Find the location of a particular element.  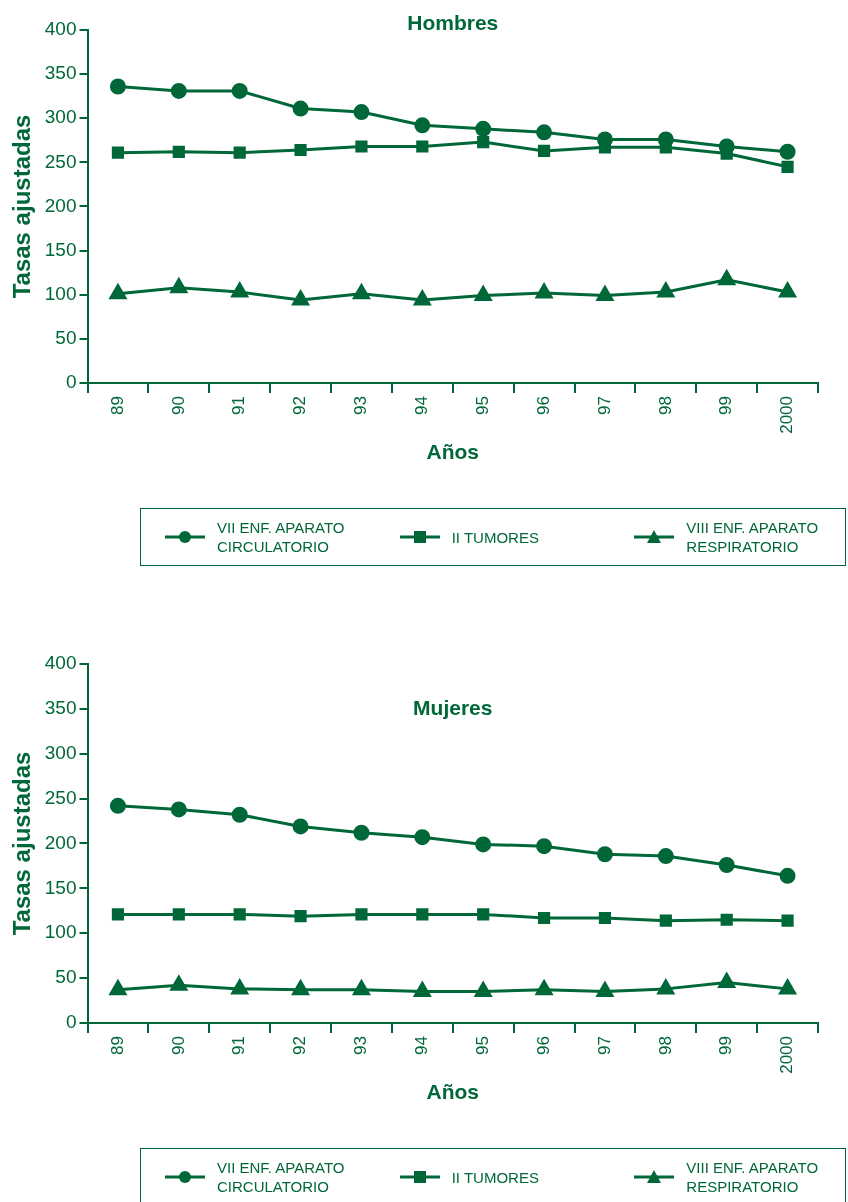

legend-label: II TUMORES is located at coordinates (495, 1177).